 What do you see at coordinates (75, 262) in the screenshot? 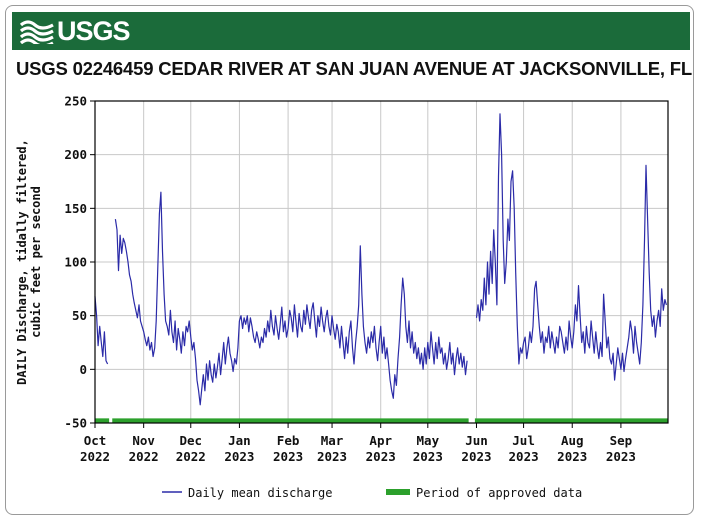
I see `y-tick-label: 100` at bounding box center [75, 262].